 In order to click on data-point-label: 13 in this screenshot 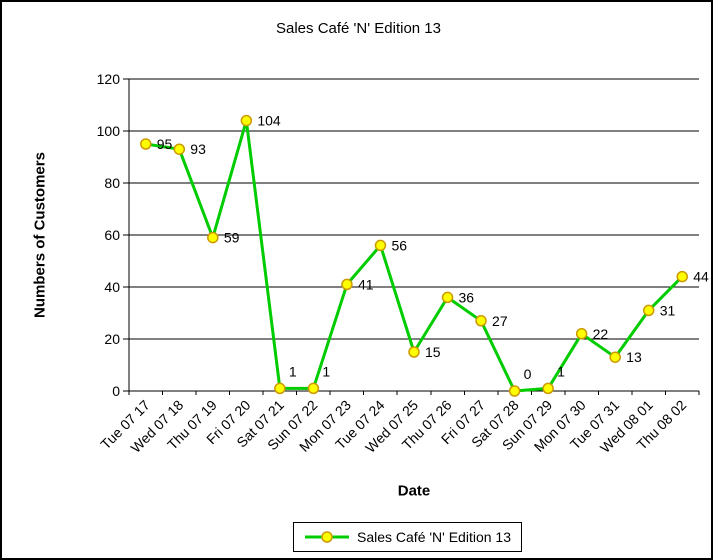, I will do `click(634, 357)`.